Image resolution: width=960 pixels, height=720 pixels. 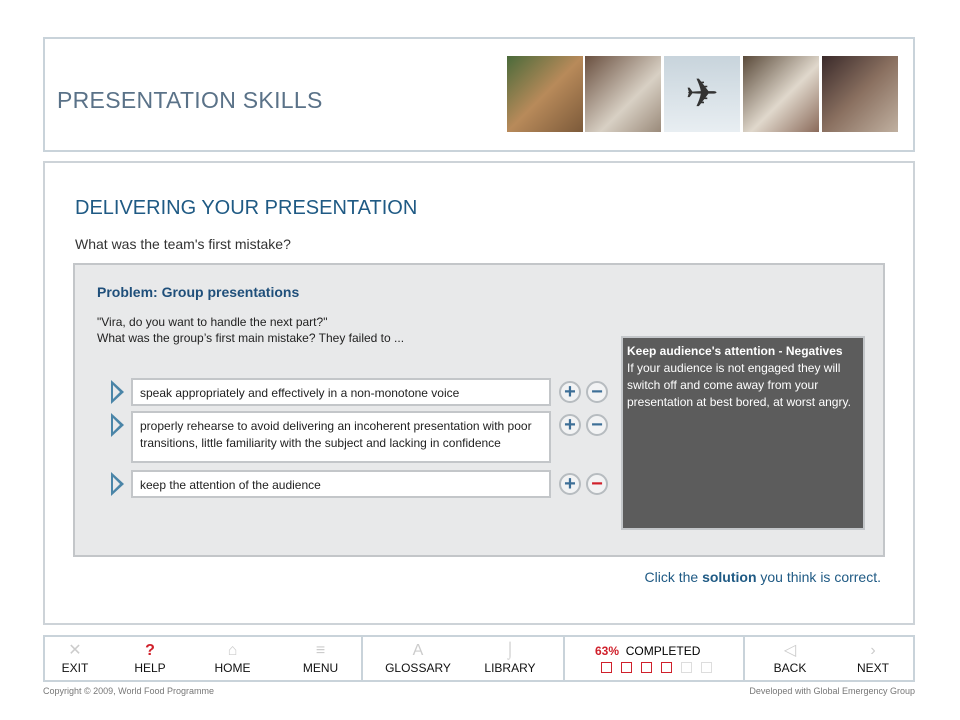 What do you see at coordinates (479, 94) in the screenshot?
I see `header: PRESENTATION SKILLS ✈` at bounding box center [479, 94].